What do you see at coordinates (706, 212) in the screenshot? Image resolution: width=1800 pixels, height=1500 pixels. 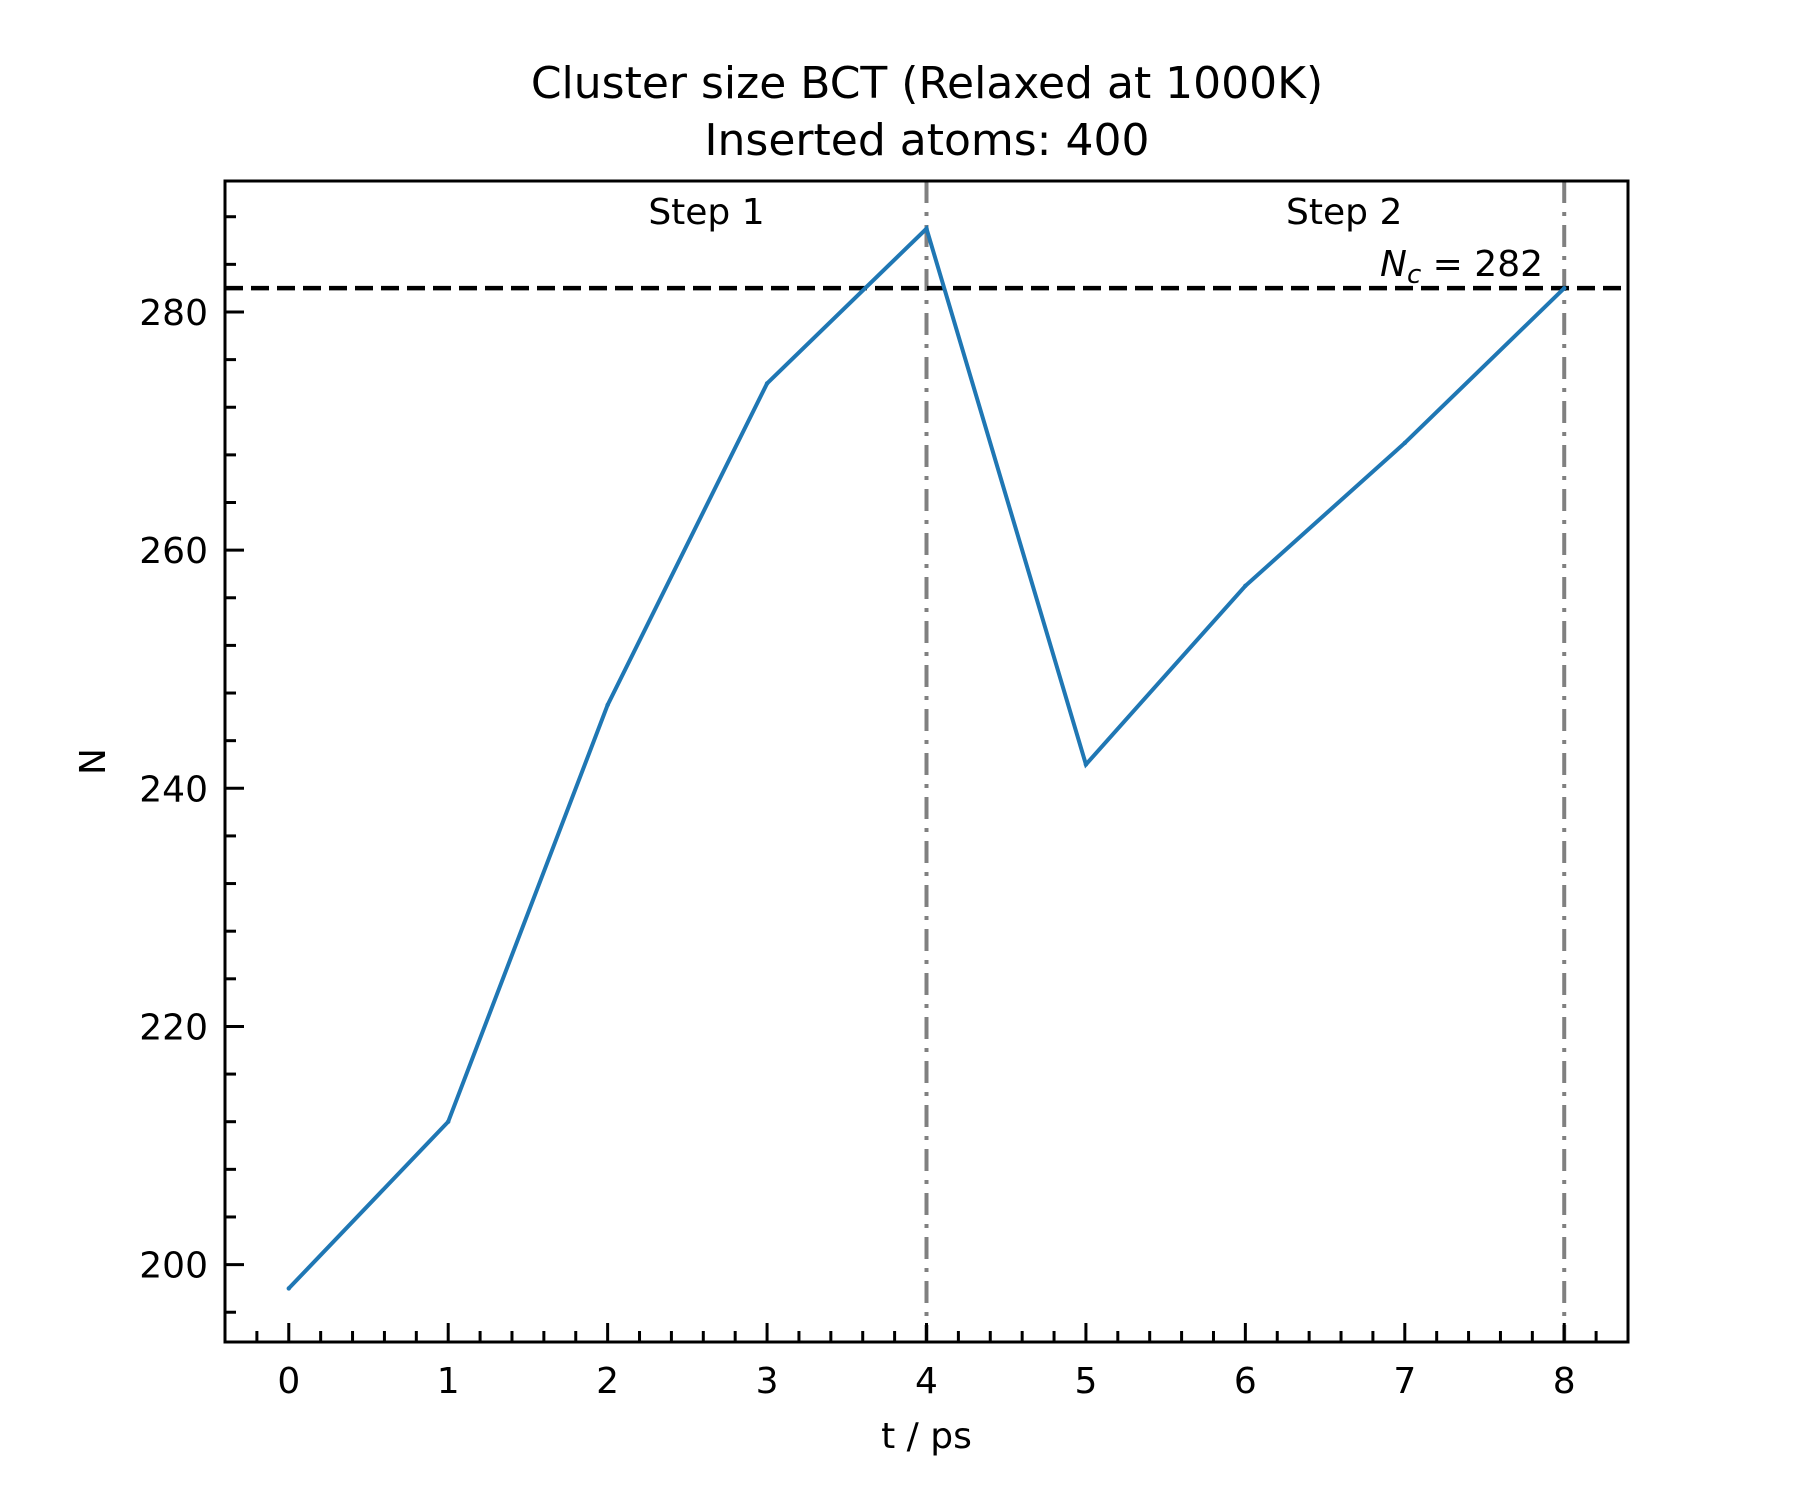 I see `step-label-1: Step 1` at bounding box center [706, 212].